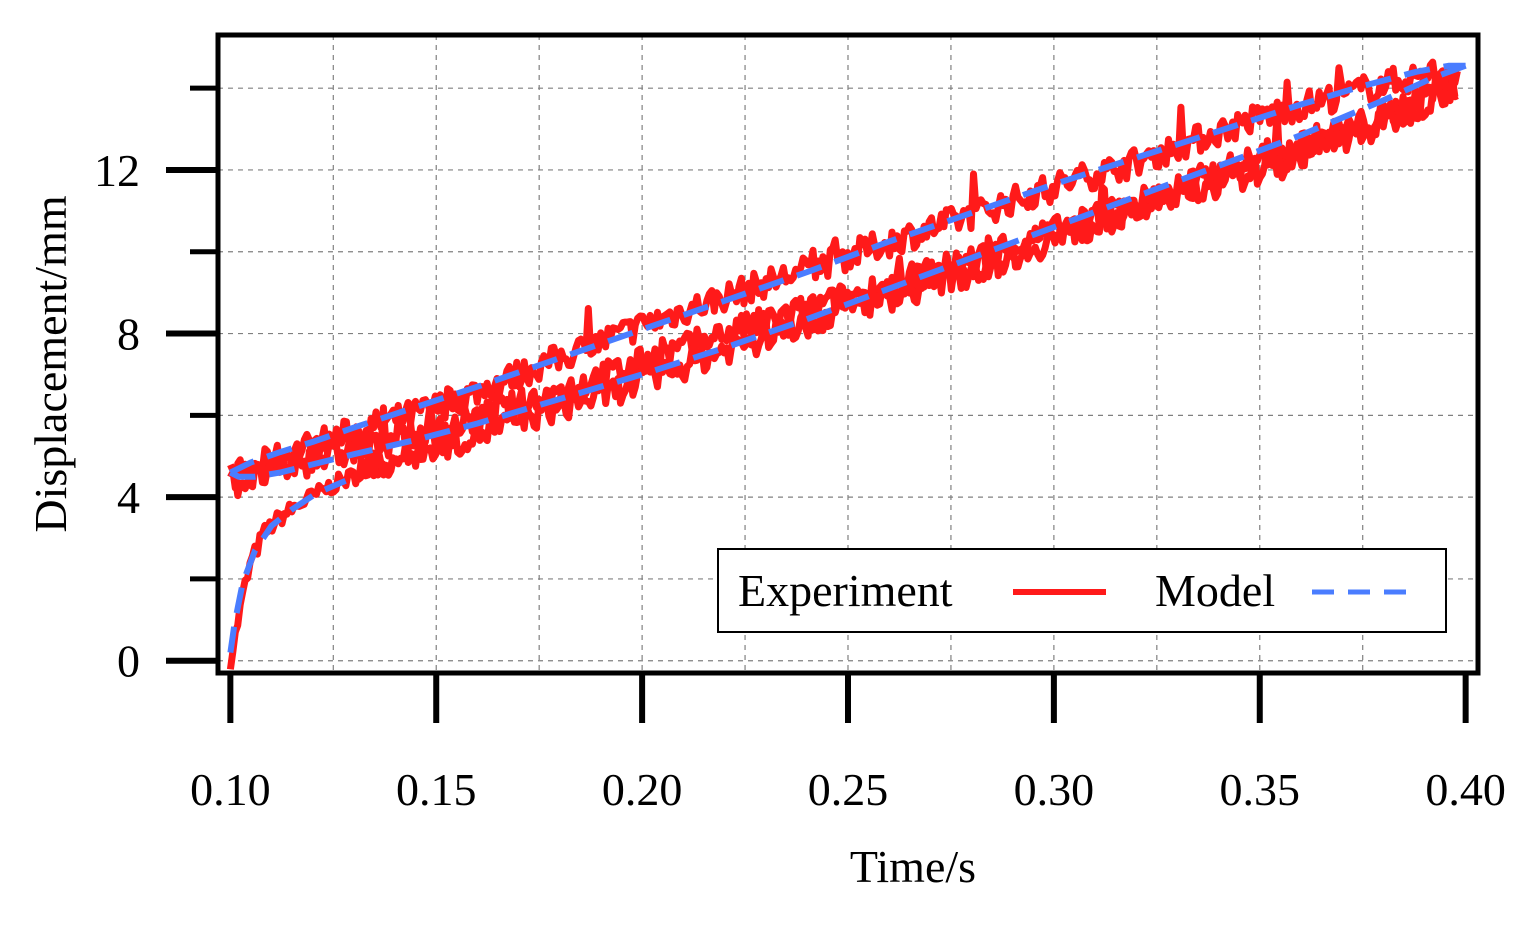 The width and height of the screenshot is (1540, 926). What do you see at coordinates (128, 497) in the screenshot?
I see `y-tick-label: 4` at bounding box center [128, 497].